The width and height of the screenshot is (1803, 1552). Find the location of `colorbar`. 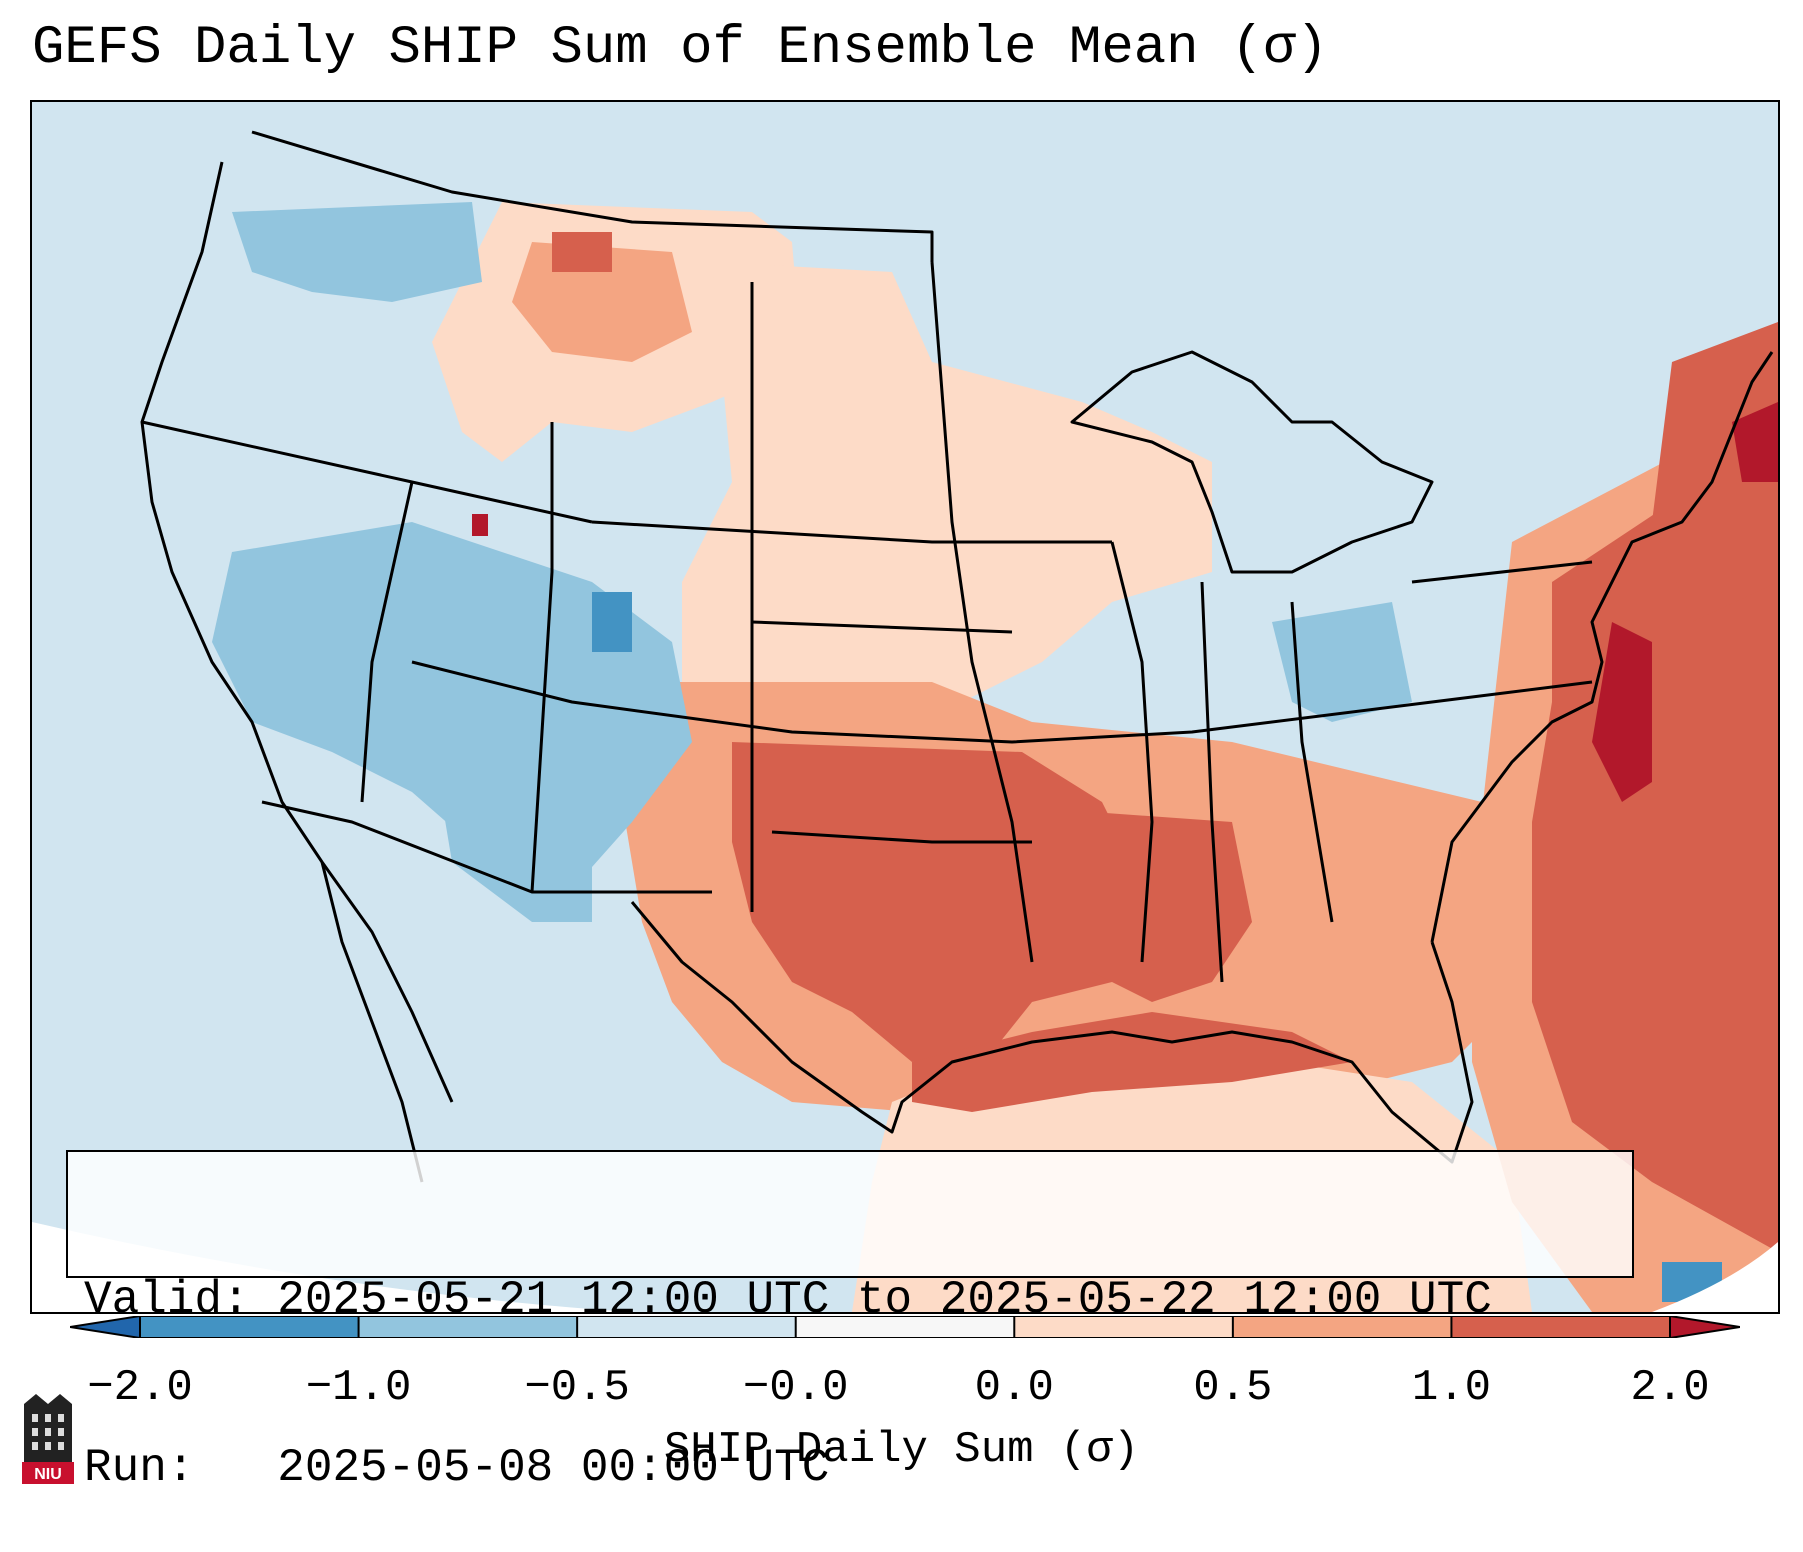

colorbar is located at coordinates (905, 1327).